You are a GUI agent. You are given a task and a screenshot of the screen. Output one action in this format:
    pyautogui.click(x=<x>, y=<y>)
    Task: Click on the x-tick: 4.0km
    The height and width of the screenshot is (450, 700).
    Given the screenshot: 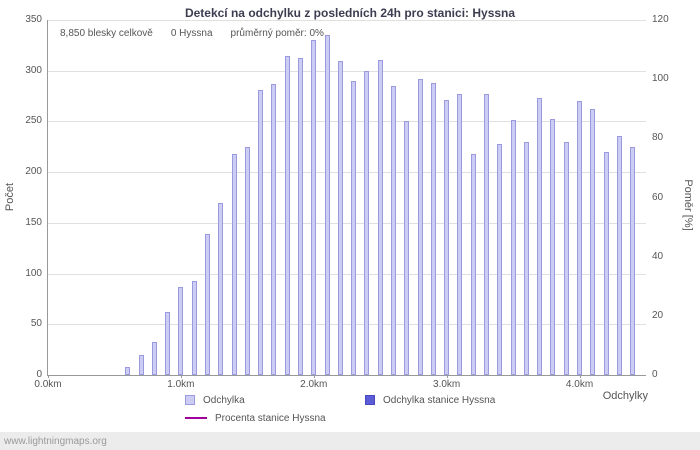 What is the action you would take?
    pyautogui.click(x=579, y=384)
    